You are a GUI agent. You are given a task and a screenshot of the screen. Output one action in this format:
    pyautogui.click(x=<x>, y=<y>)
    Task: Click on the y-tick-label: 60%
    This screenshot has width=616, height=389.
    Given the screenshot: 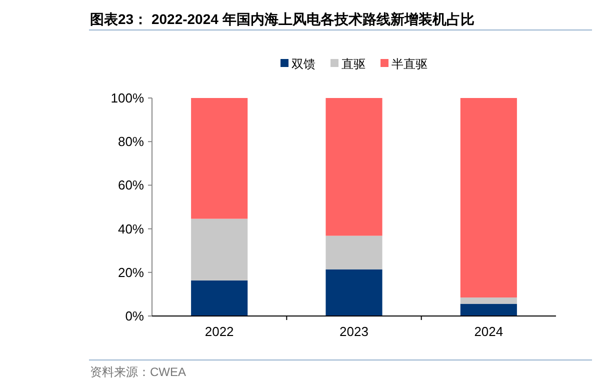 What is the action you would take?
    pyautogui.click(x=131, y=185)
    